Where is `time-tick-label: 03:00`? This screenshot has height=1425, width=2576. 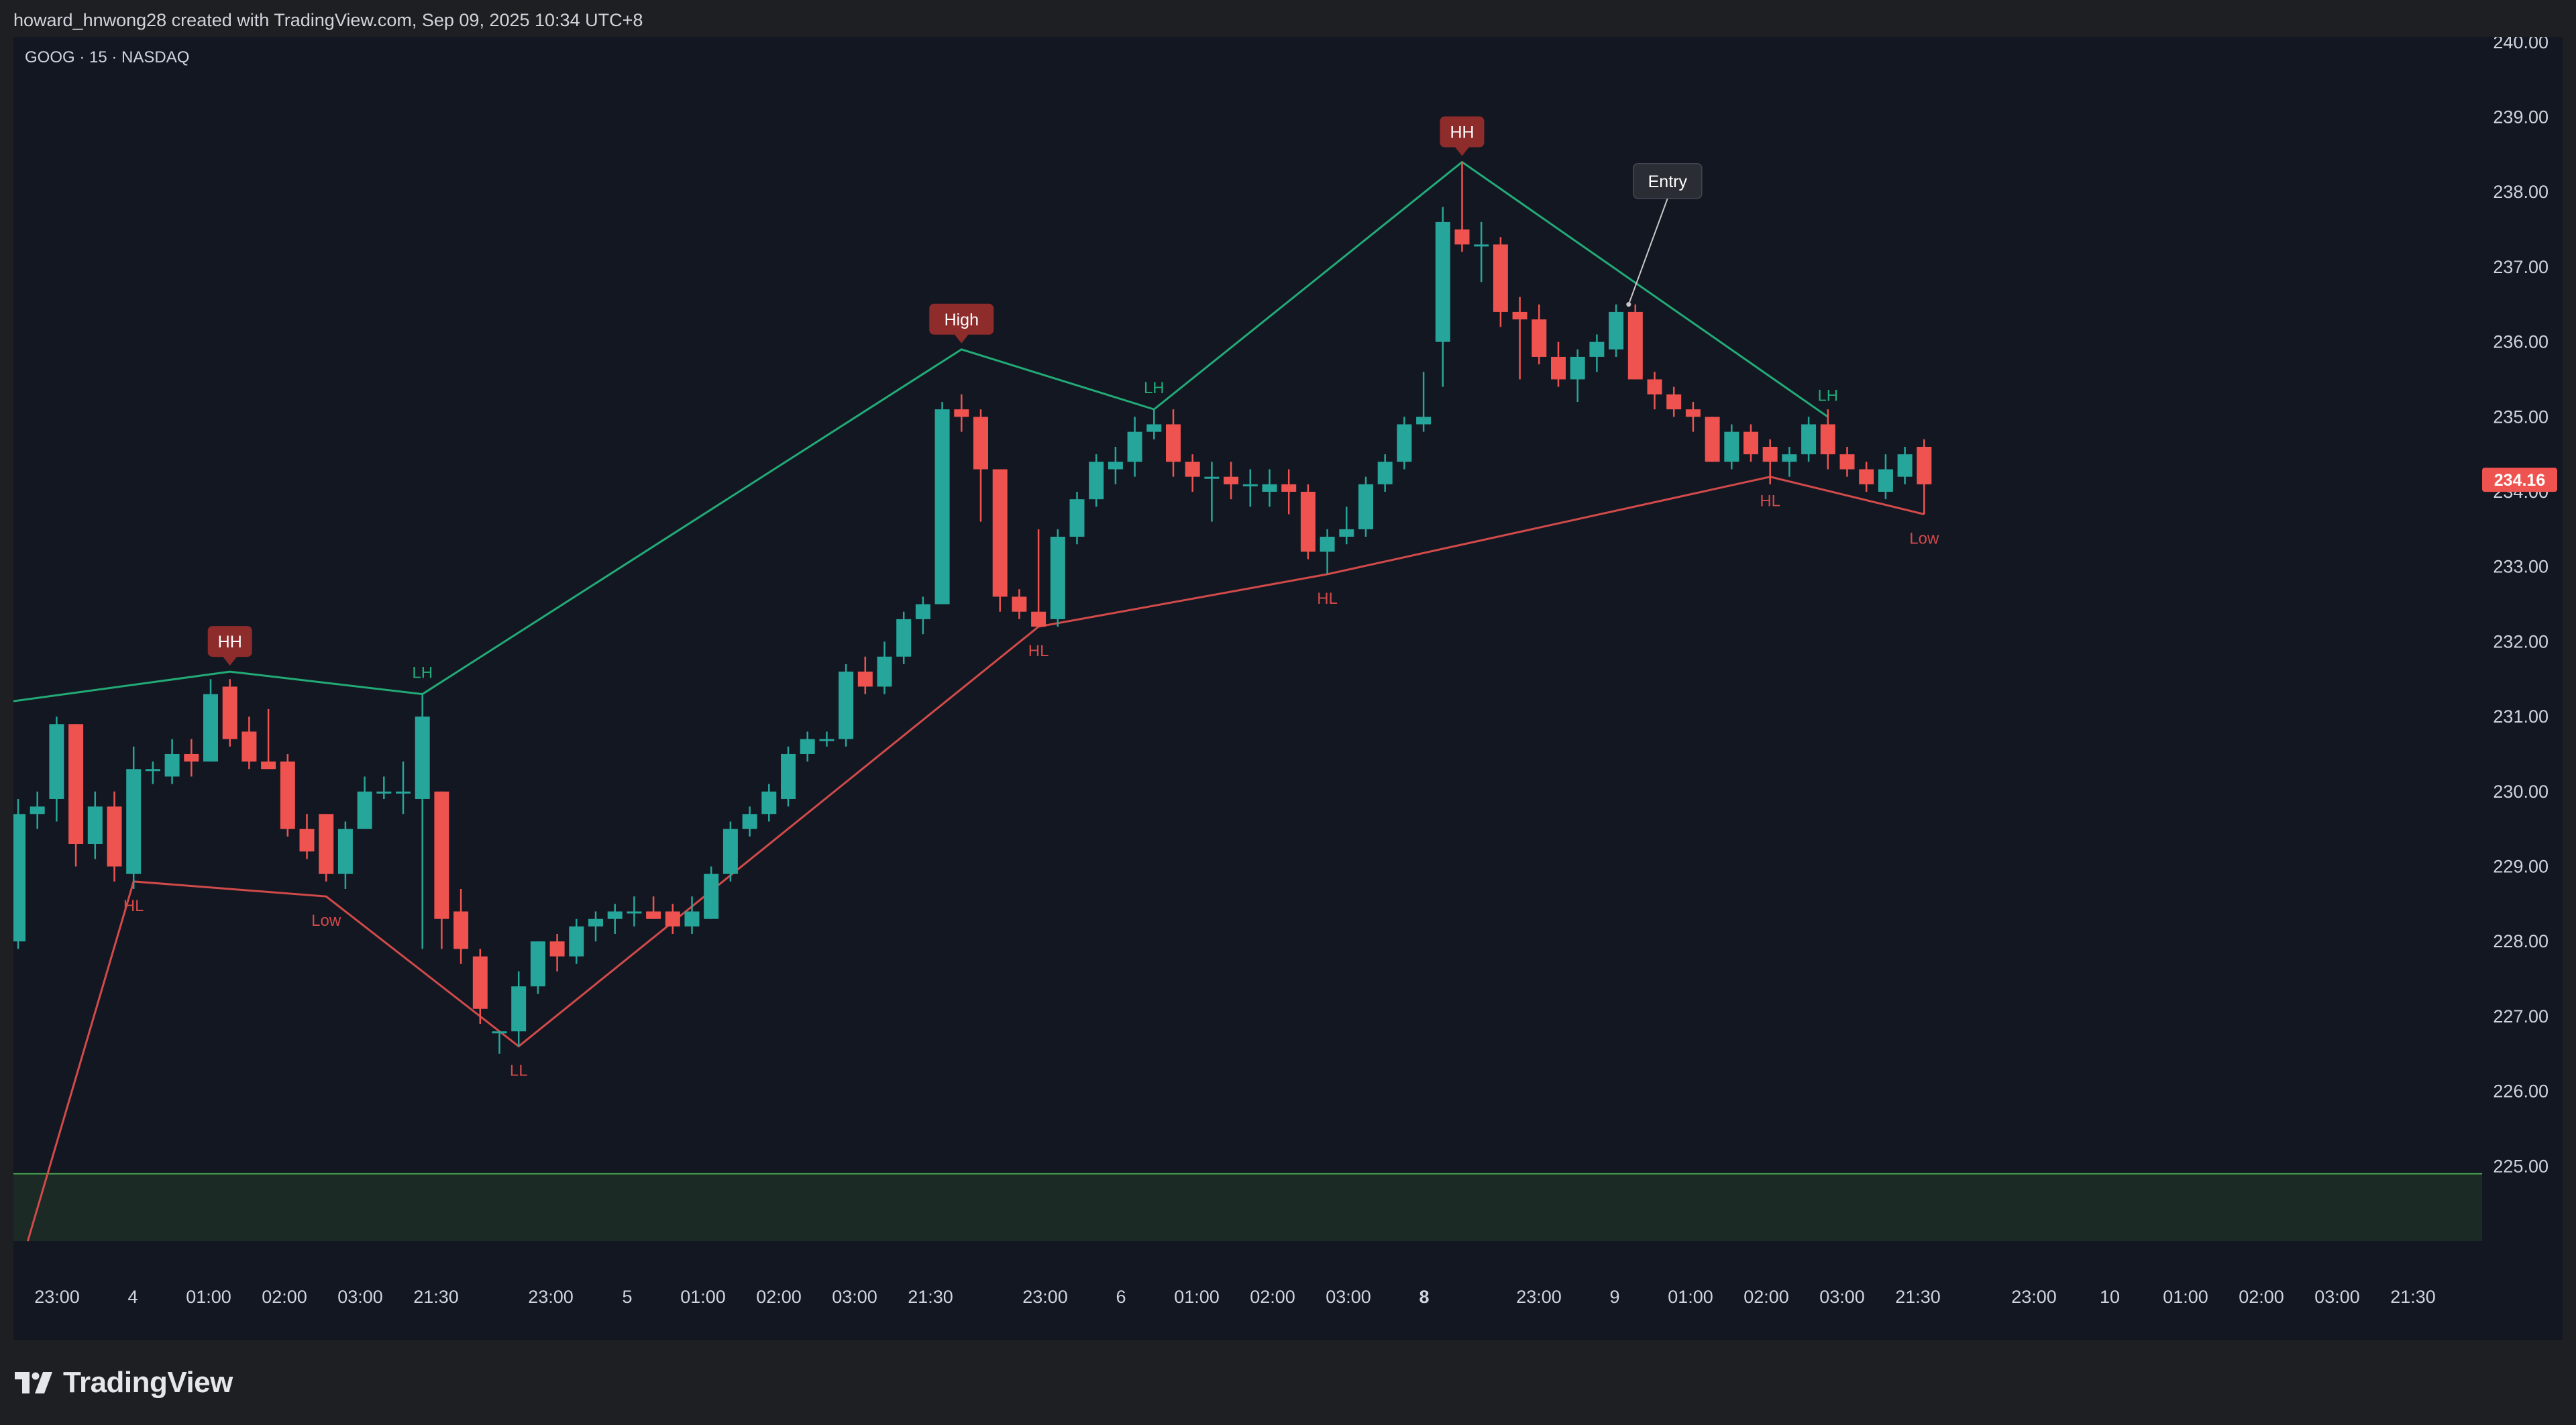 time-tick-label: 03:00 is located at coordinates (360, 1297).